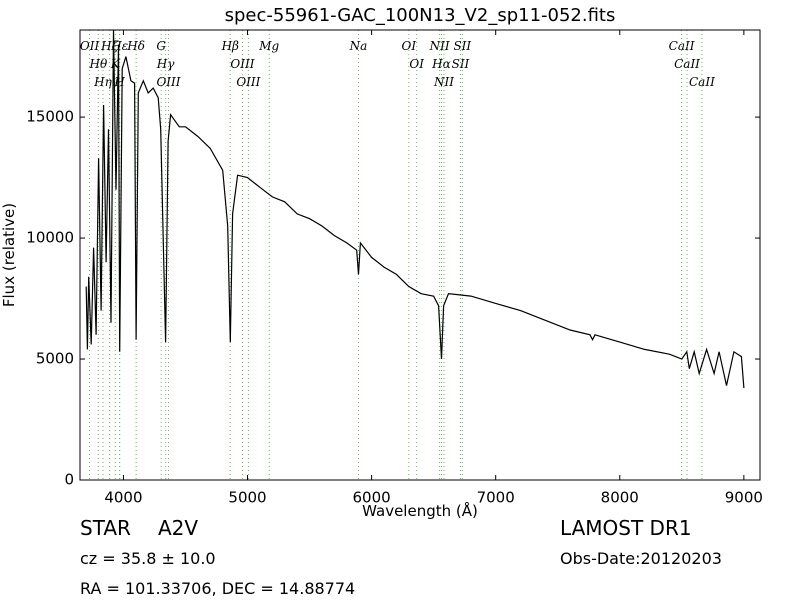  I want to click on spectral-line-label: Hε, so click(119, 46).